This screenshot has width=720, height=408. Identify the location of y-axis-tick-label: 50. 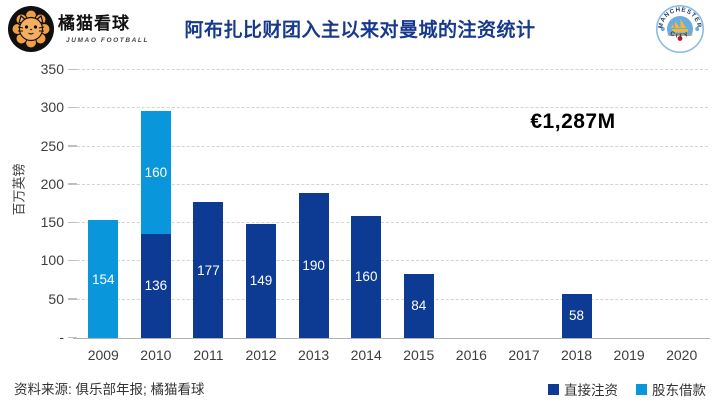
(56, 298).